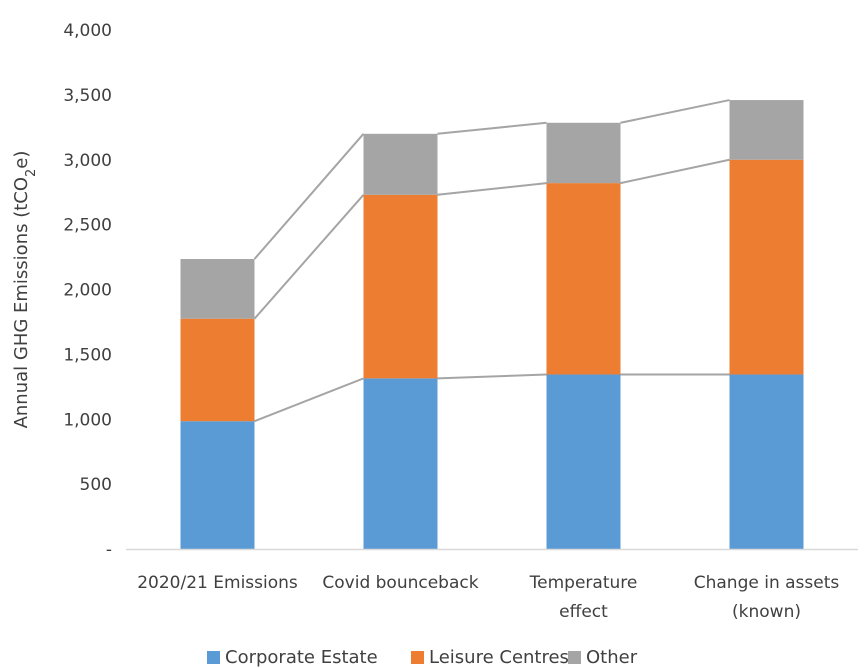  Describe the element at coordinates (583, 583) in the screenshot. I see `x-tick-label: Temperature` at that location.